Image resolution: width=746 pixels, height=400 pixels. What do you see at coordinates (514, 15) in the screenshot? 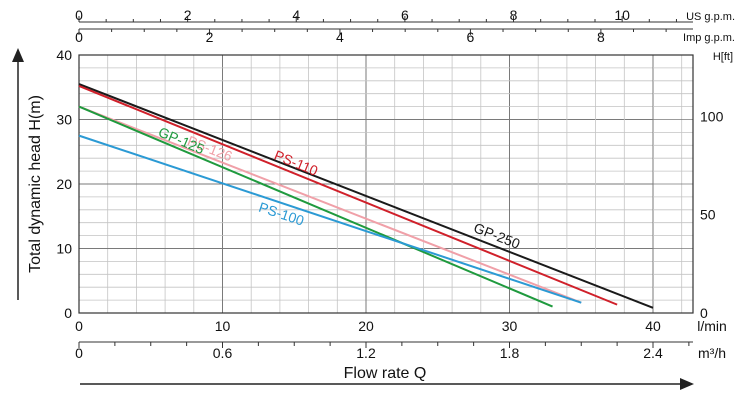
I see `us-gpm-tick-label: 8` at bounding box center [514, 15].